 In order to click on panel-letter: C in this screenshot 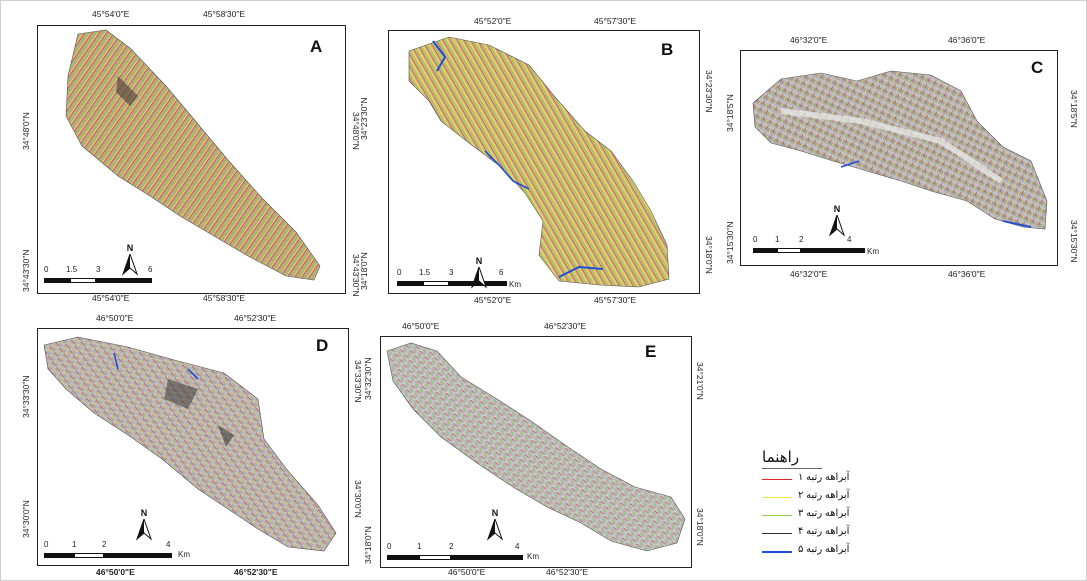, I will do `click(1037, 67)`.